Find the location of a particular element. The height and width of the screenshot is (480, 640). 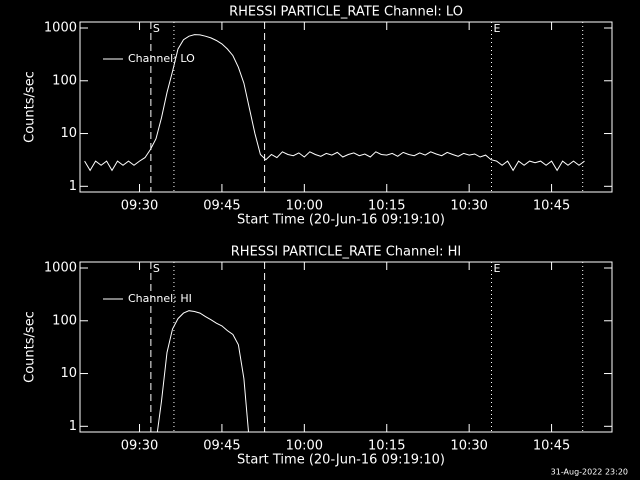

plot-area is located at coordinates (203, 371).